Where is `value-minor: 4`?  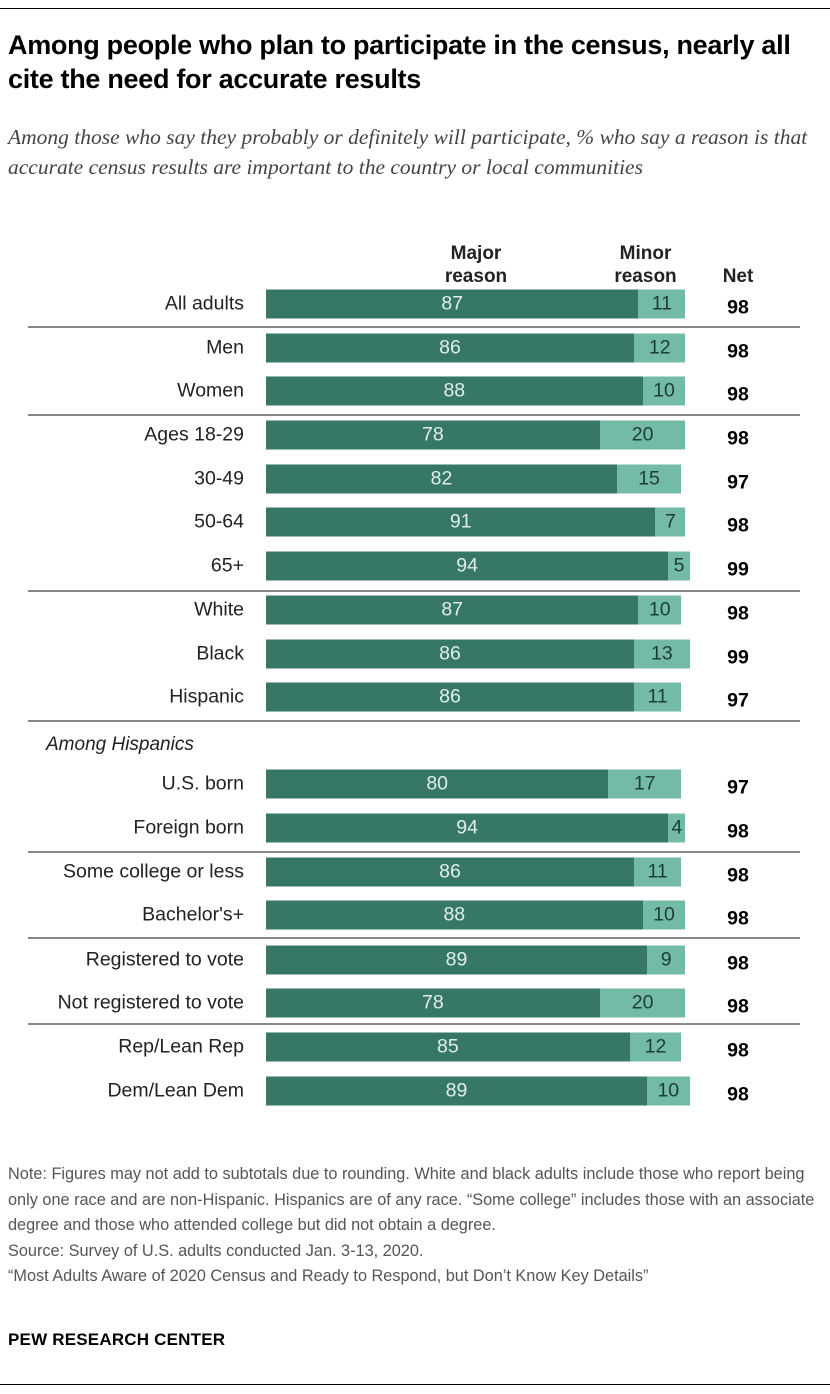 value-minor: 4 is located at coordinates (677, 827).